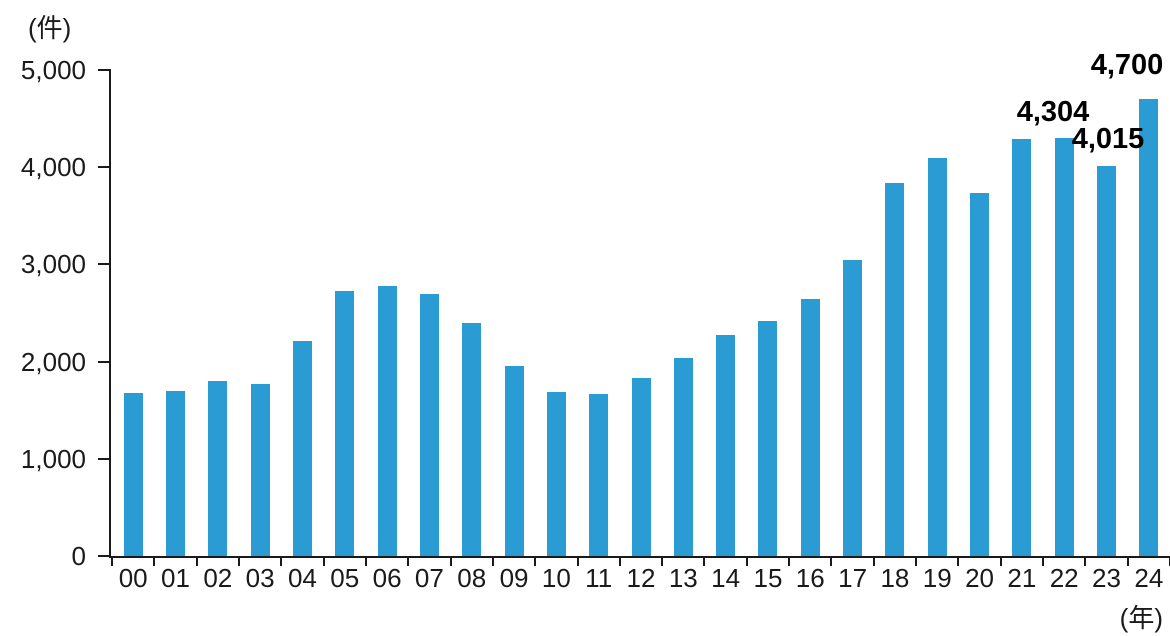 Image resolution: width=1170 pixels, height=636 pixels. I want to click on x-tick-label: 05, so click(345, 578).